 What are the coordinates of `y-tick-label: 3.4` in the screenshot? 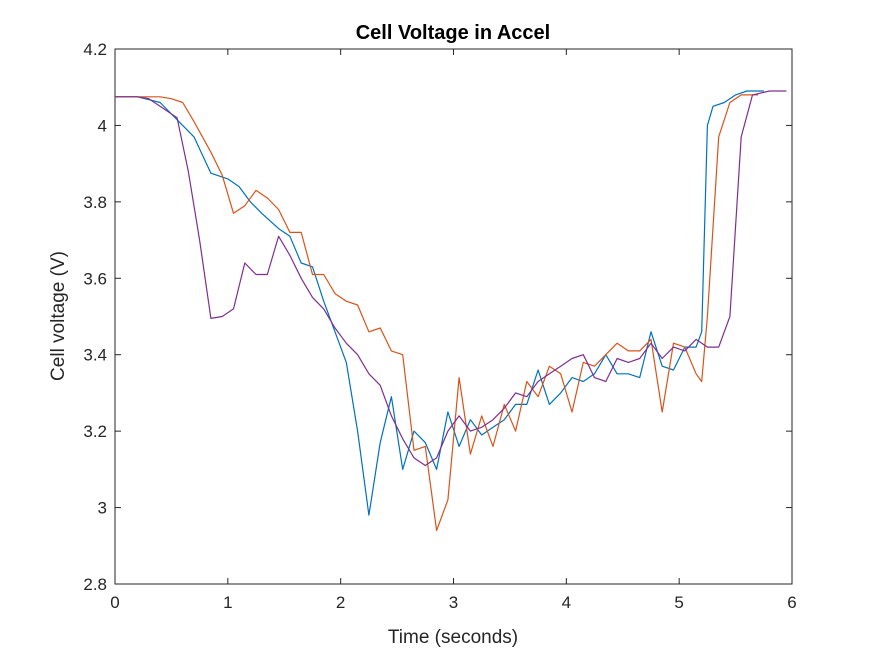 It's located at (95, 355).